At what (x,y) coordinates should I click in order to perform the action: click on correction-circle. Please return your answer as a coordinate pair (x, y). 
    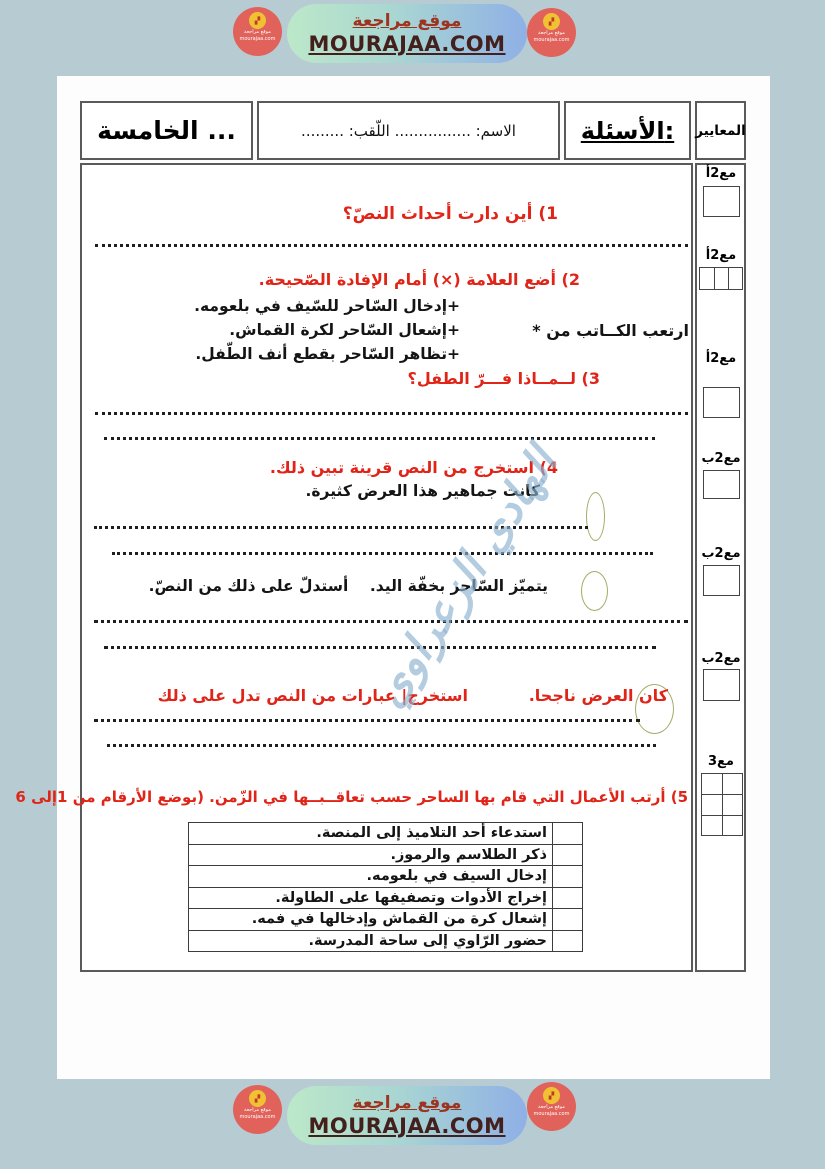
    Looking at the image, I should click on (654, 709).